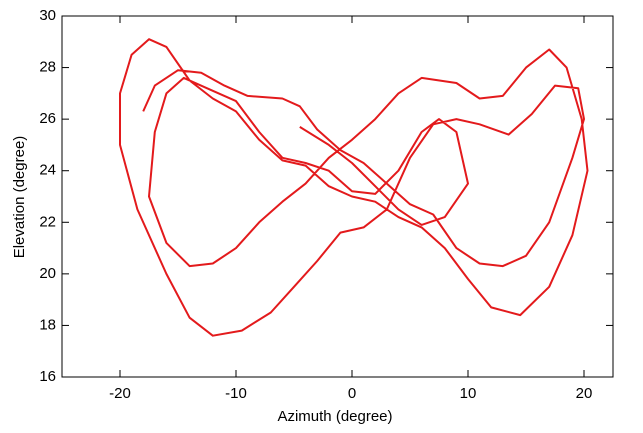 The image size is (643, 433). Describe the element at coordinates (47, 221) in the screenshot. I see `y-tick-label: 22` at that location.